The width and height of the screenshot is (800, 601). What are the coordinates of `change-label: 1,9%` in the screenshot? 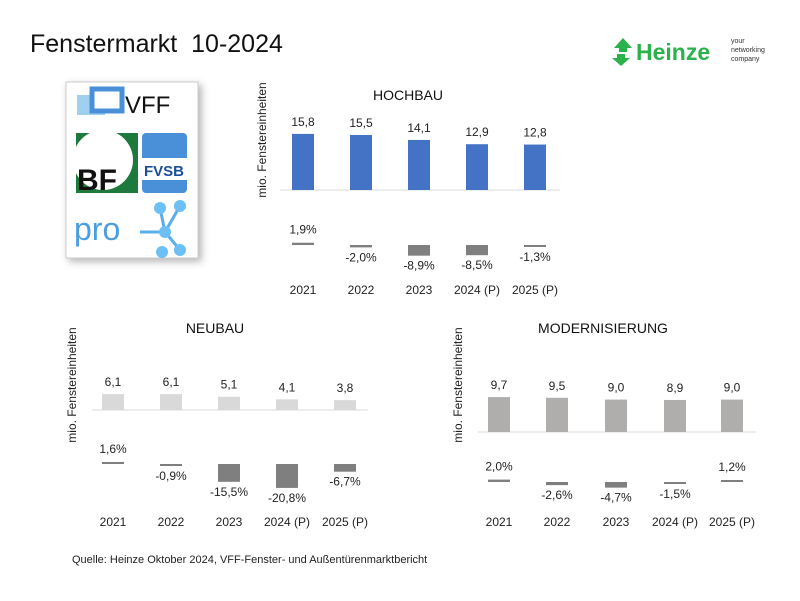 It's located at (303, 230).